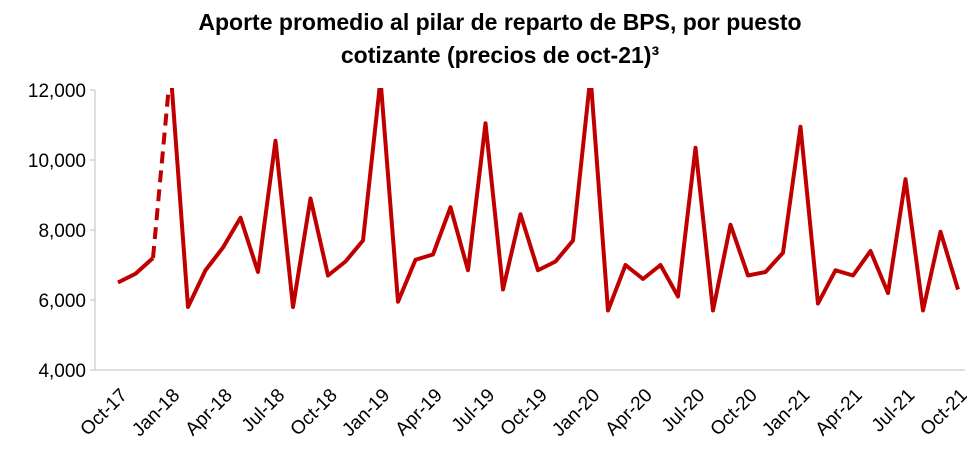  Describe the element at coordinates (524, 412) in the screenshot. I see `x-tick-label: Oct-19` at that location.